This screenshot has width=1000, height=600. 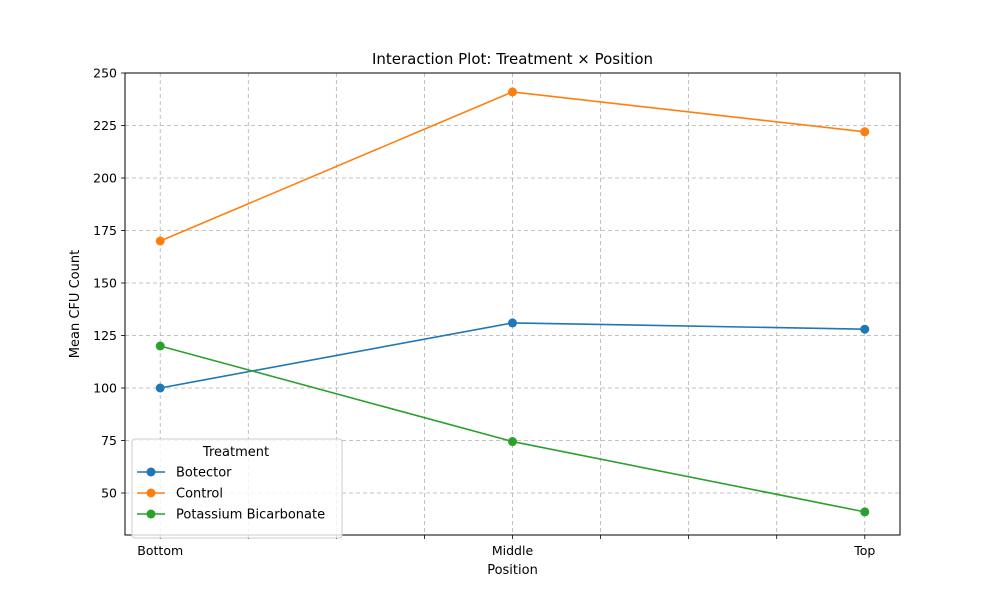 What do you see at coordinates (105, 73) in the screenshot?
I see `y-tick-label: 250` at bounding box center [105, 73].